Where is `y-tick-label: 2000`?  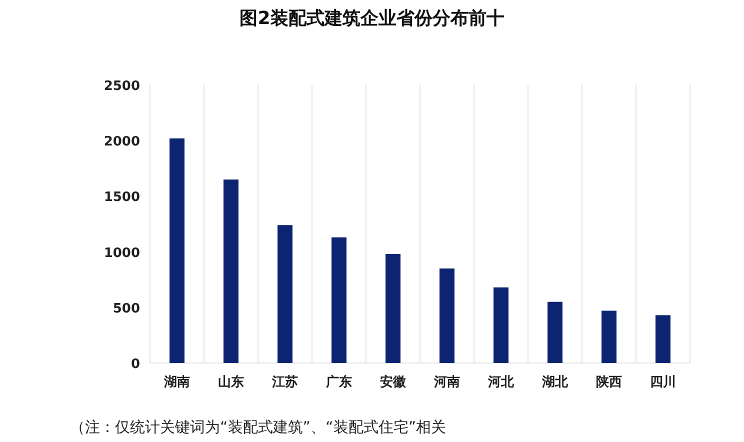
y-tick-label: 2000 is located at coordinates (122, 142).